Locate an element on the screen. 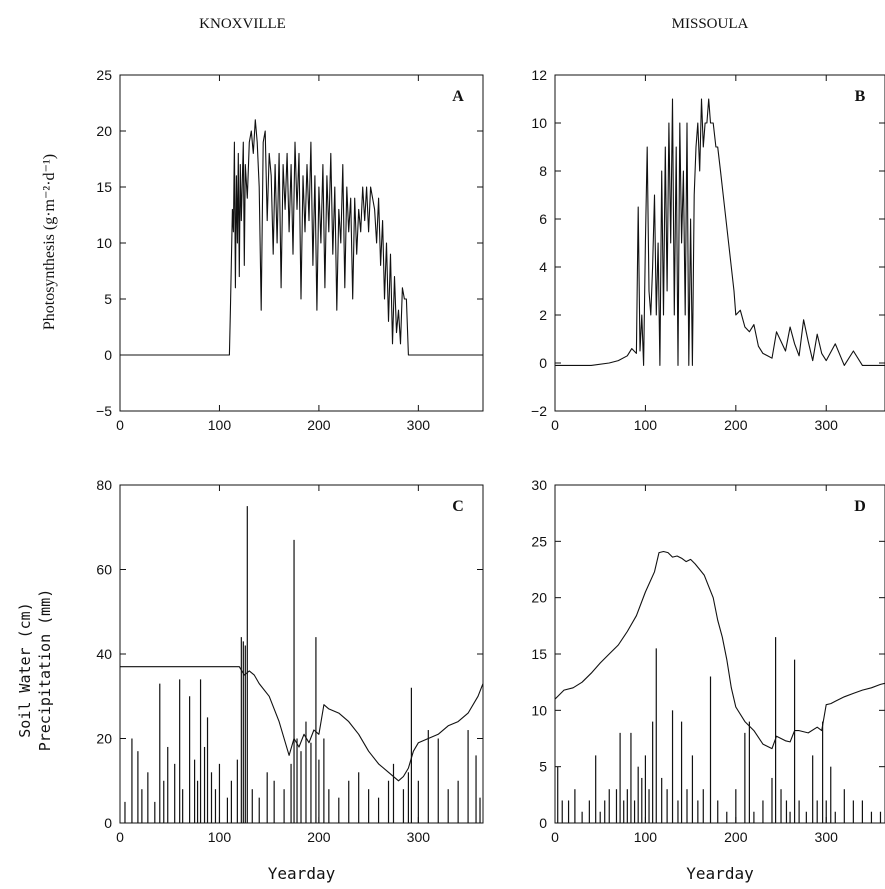 The image size is (885, 889). panel-c-ytick-label: 80 is located at coordinates (104, 485).